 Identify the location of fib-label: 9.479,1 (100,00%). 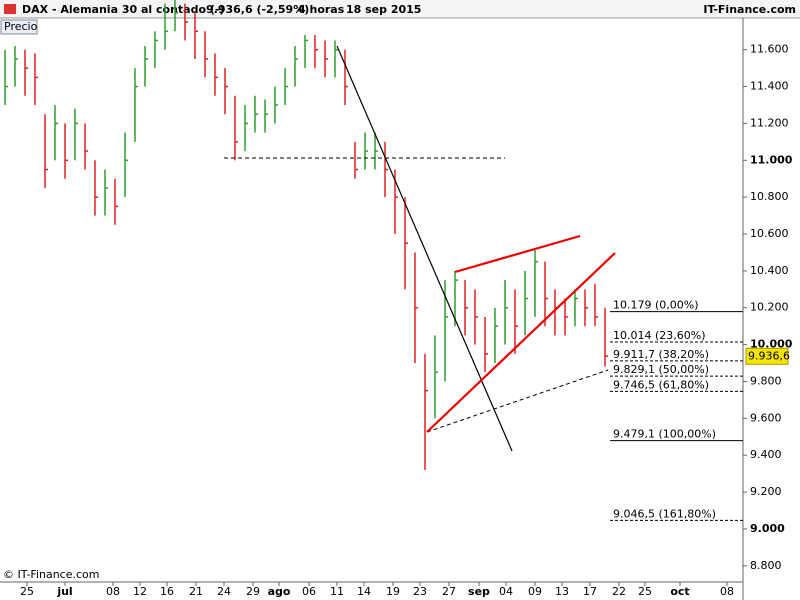
(664, 434).